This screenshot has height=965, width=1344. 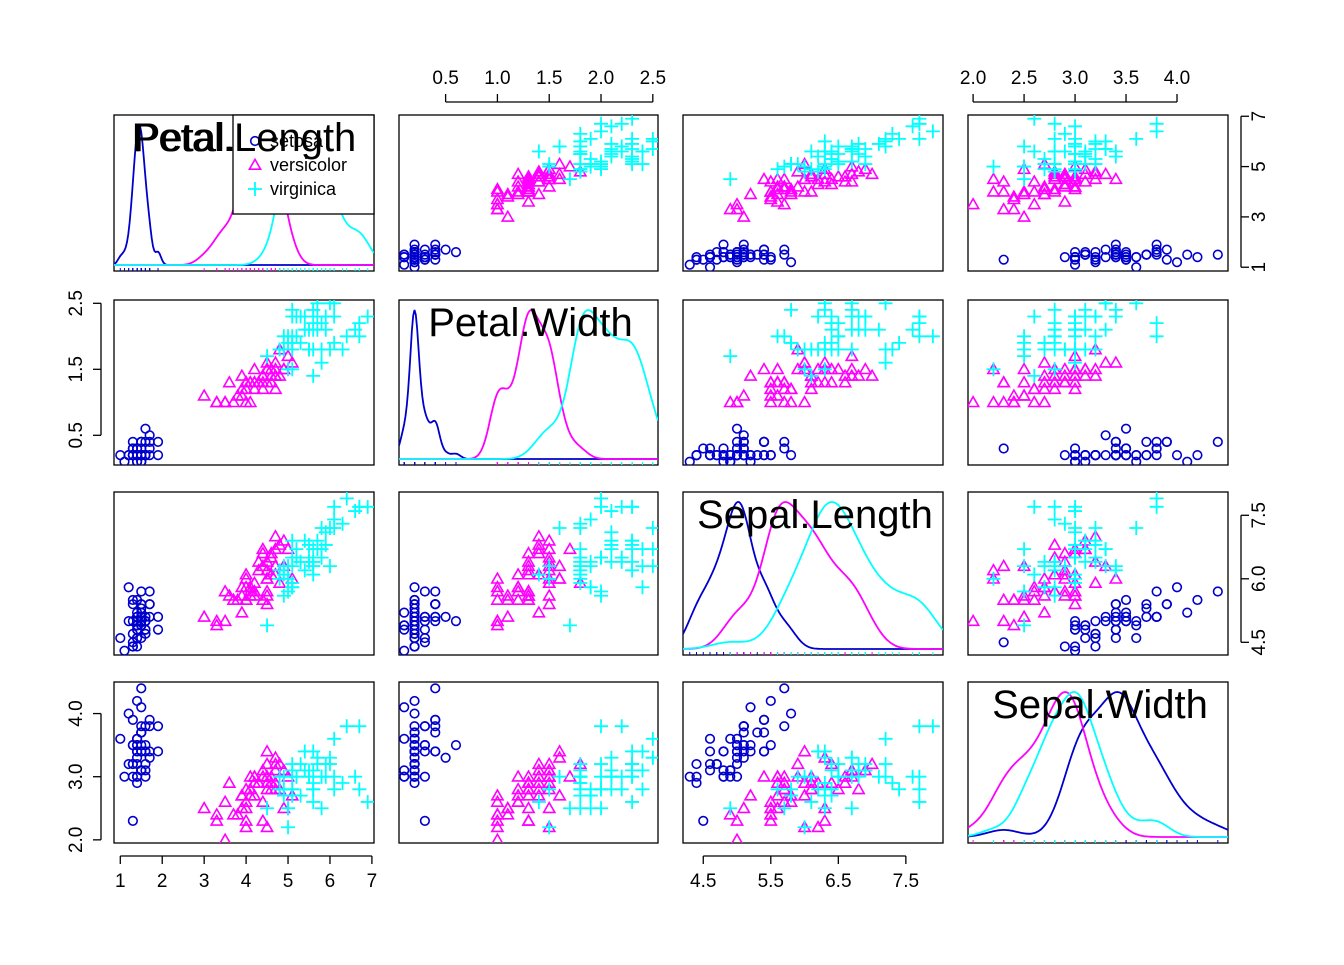 What do you see at coordinates (330, 881) in the screenshot?
I see `tick-label: 6` at bounding box center [330, 881].